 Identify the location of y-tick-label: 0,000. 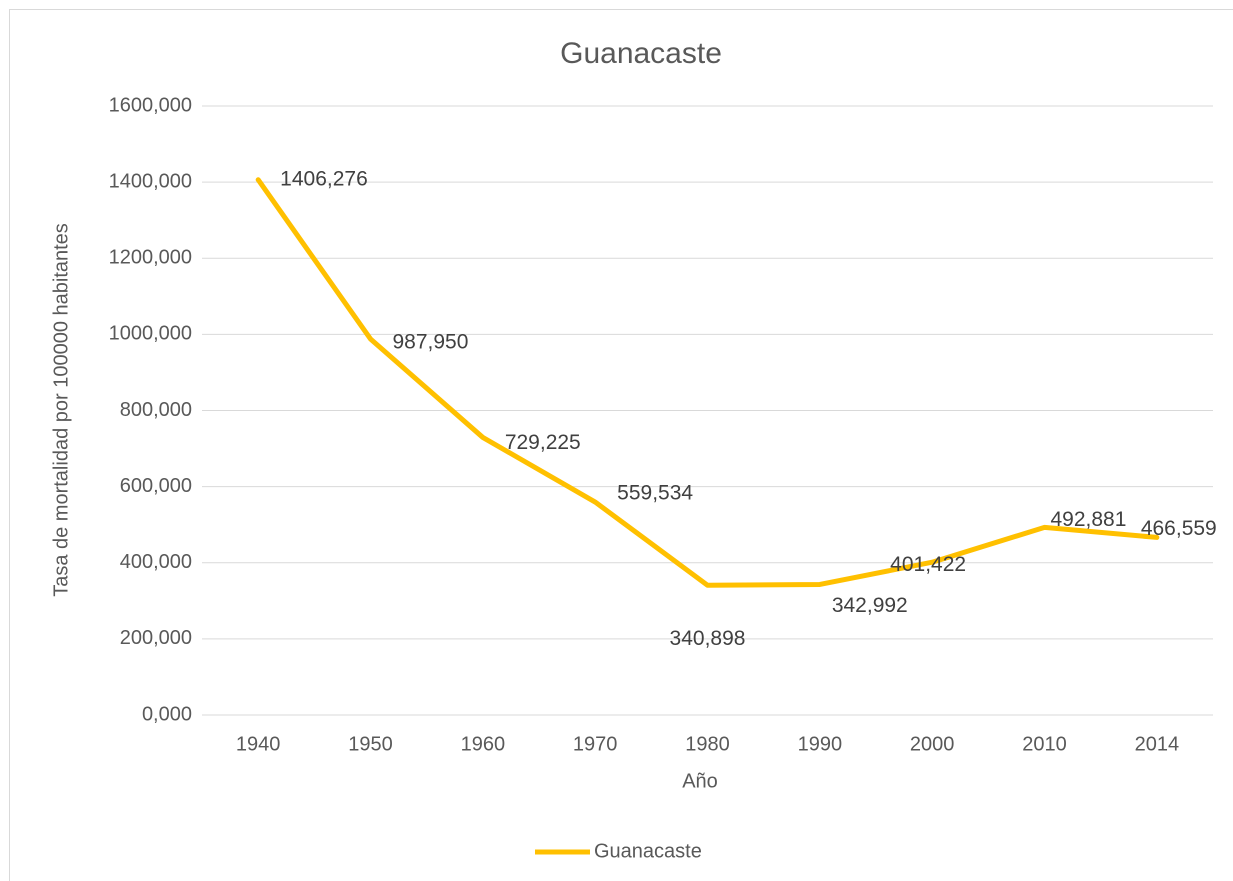
(167, 714).